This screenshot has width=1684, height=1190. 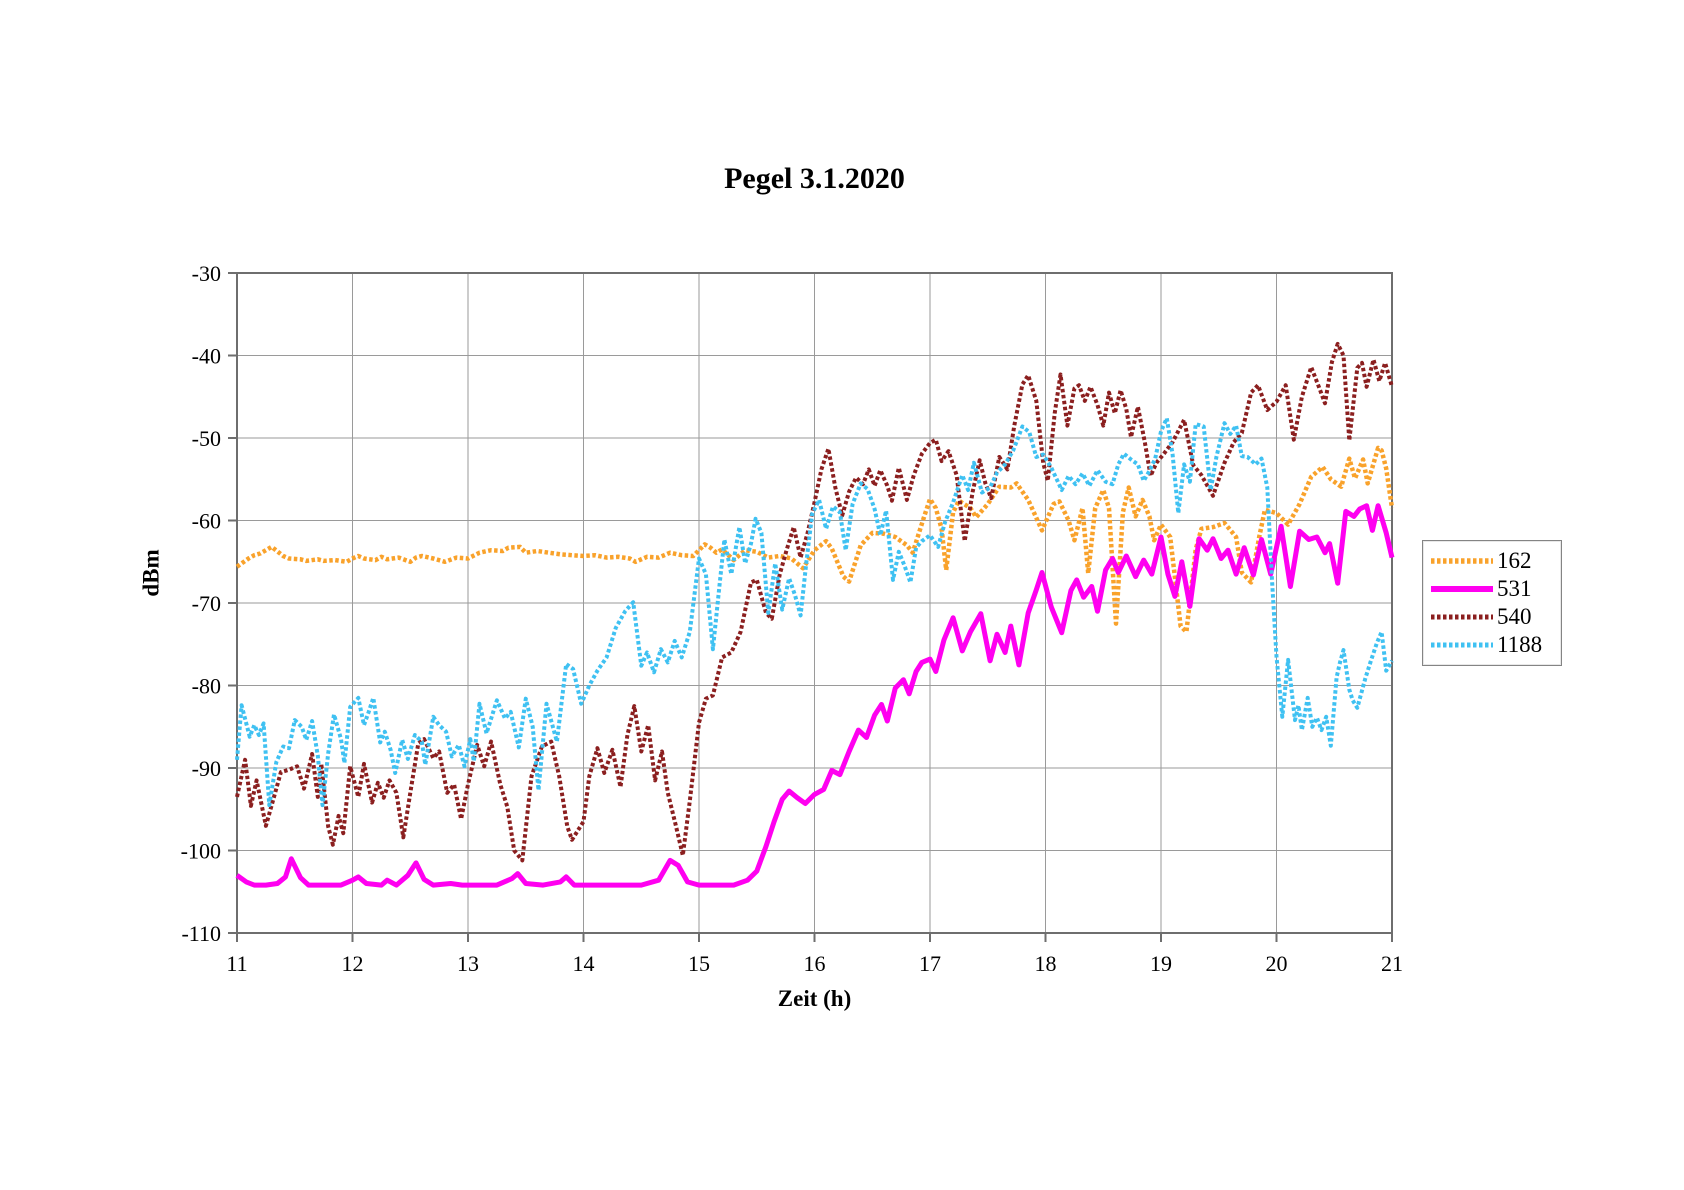 I want to click on legend-item-1188: 1188, so click(x=1495, y=645).